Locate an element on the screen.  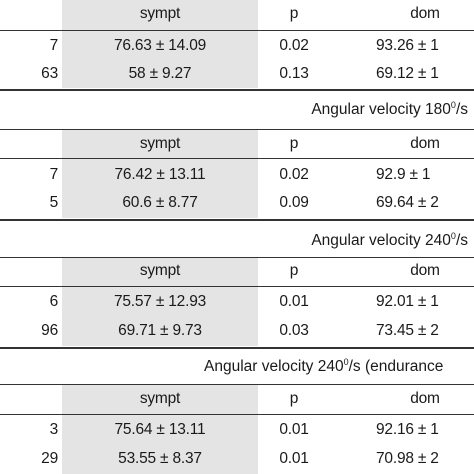
cell-dom: 92.01 ± 1 is located at coordinates (407, 301).